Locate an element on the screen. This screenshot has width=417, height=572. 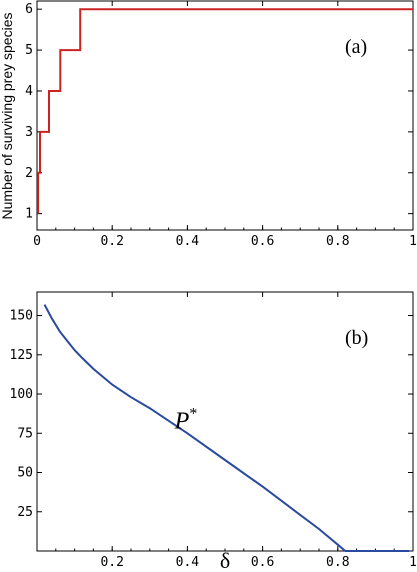
panel-label-a: (a) is located at coordinates (356, 47).